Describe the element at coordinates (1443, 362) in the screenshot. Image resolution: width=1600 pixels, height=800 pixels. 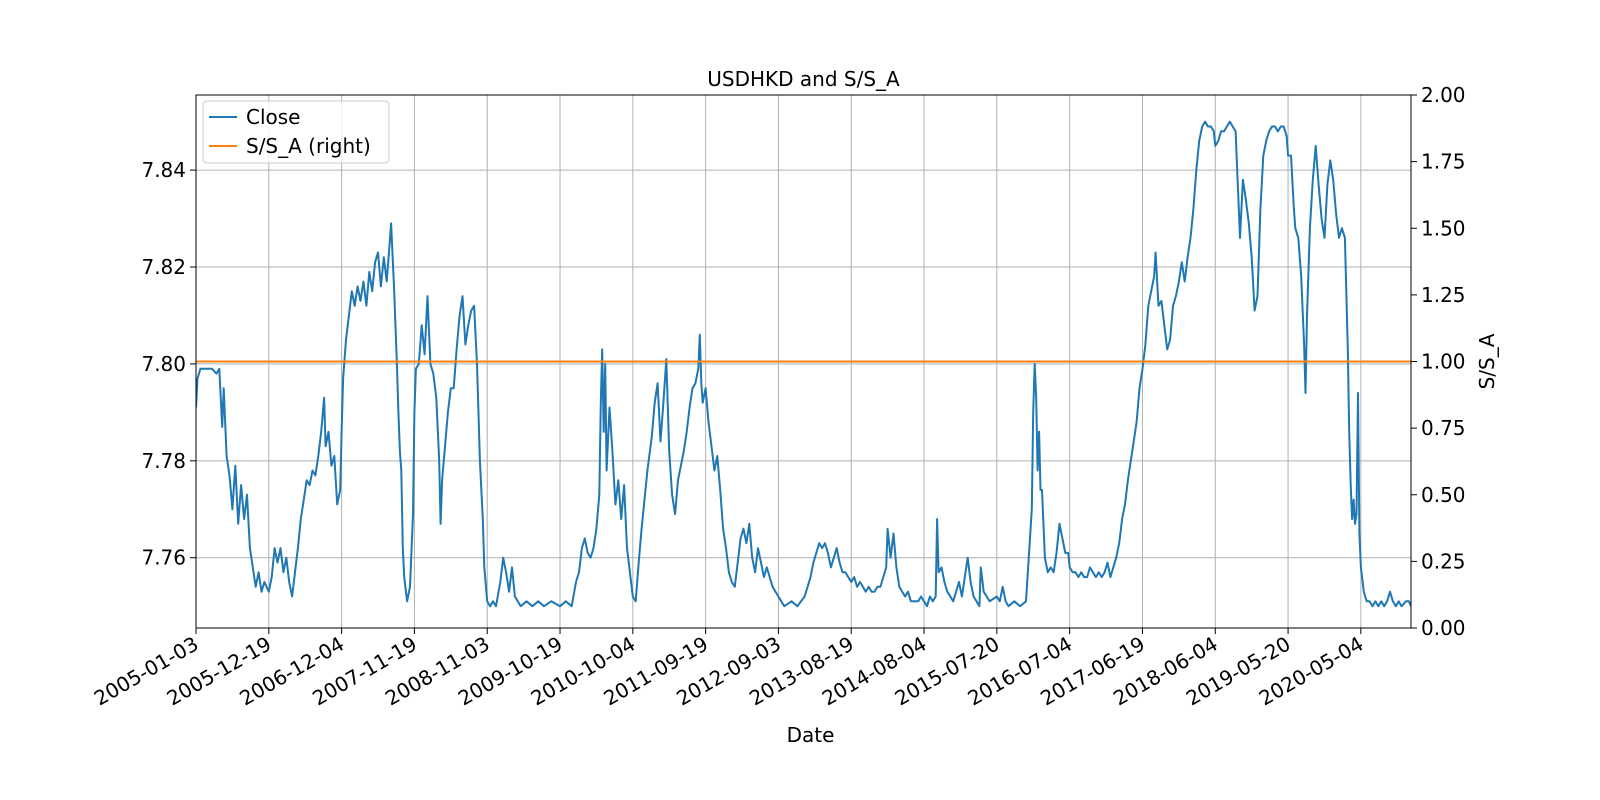
I see `y2-tick-label: 1.00` at that location.